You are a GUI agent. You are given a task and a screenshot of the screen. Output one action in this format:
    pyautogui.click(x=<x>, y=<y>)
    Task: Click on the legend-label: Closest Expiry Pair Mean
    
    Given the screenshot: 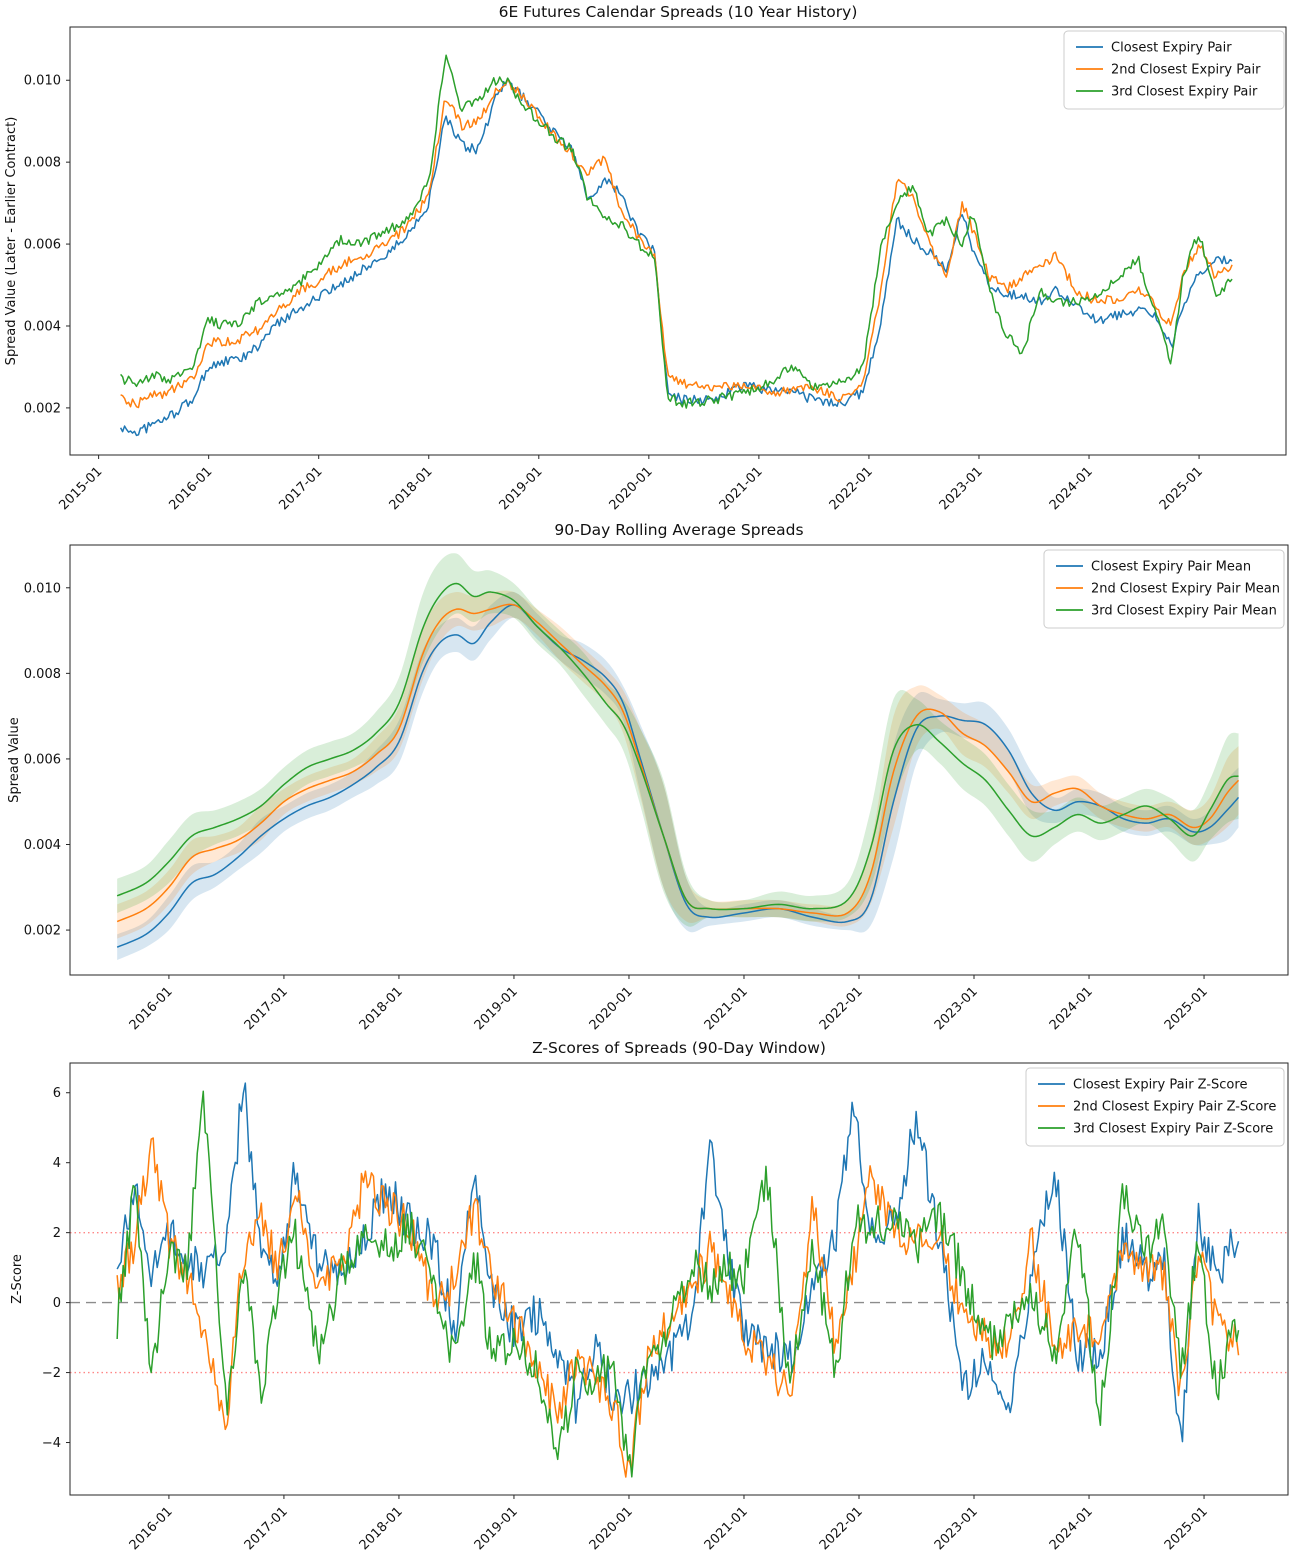 What is the action you would take?
    pyautogui.click(x=1171, y=567)
    